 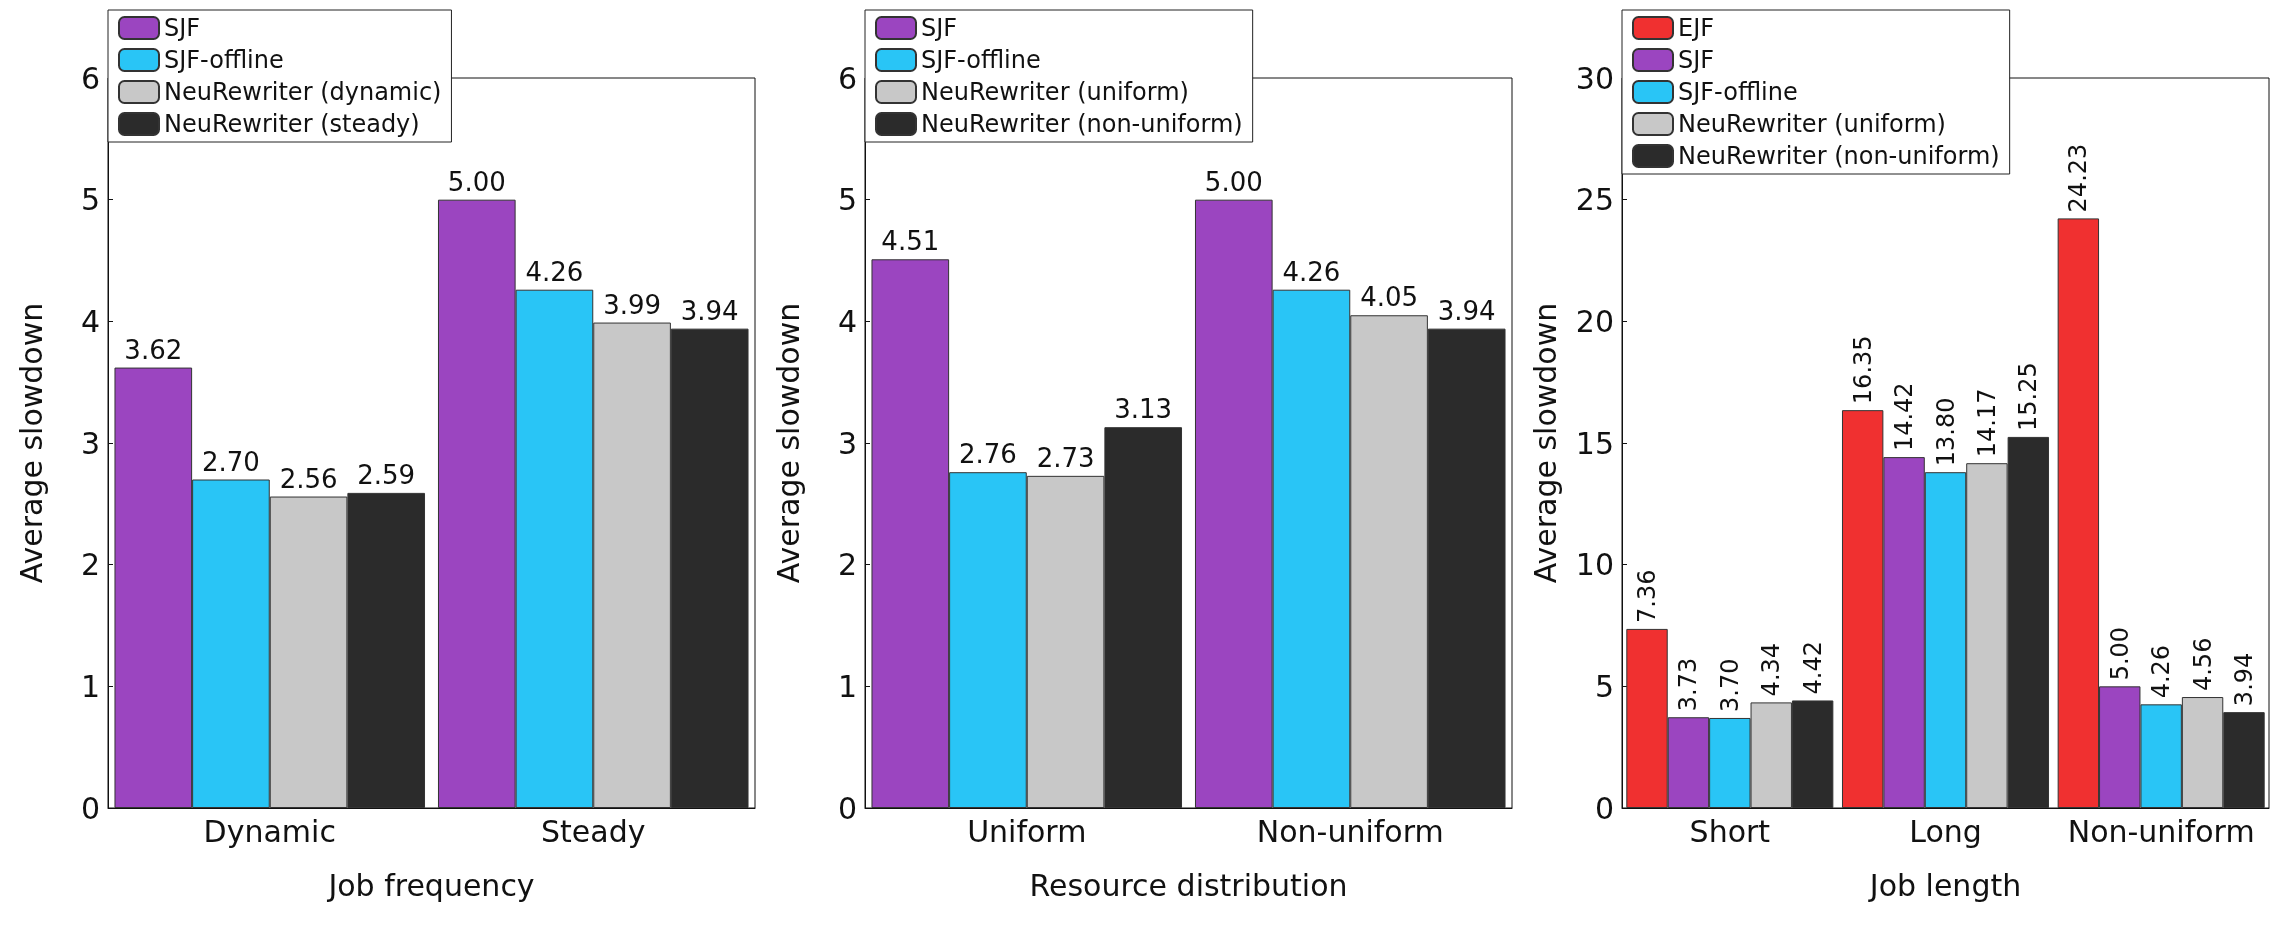 I want to click on data-label: 4.42, so click(x=1812, y=668).